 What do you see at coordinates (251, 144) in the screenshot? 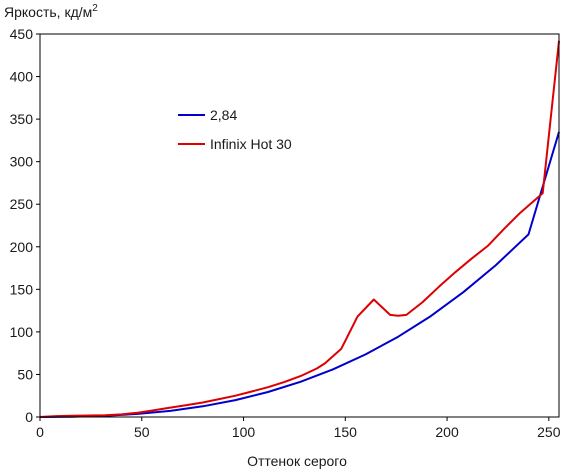
I see `legend-label: Infinix Hot 30` at bounding box center [251, 144].